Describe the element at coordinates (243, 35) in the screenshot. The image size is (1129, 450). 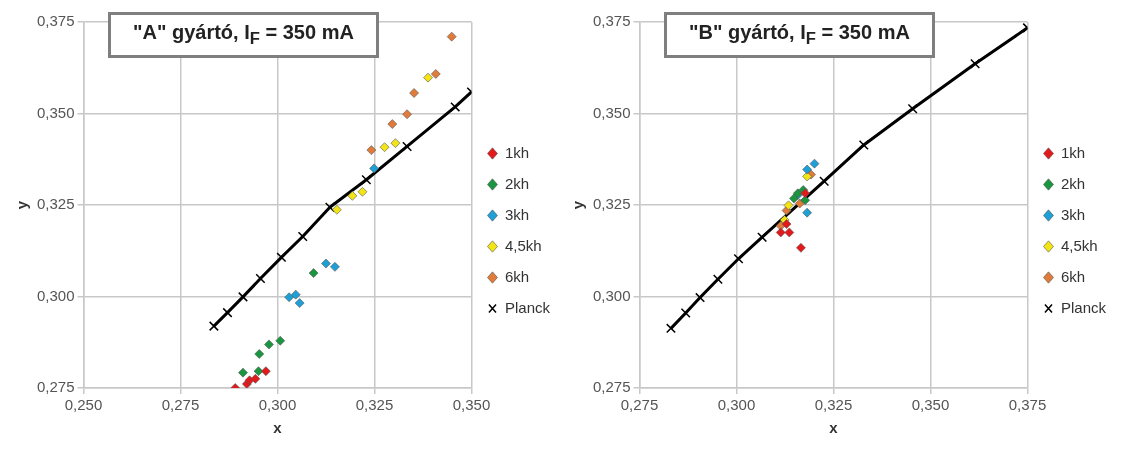
I see `chart-title: "A" gyártó, I$_{F}$ = 350 mA` at that location.